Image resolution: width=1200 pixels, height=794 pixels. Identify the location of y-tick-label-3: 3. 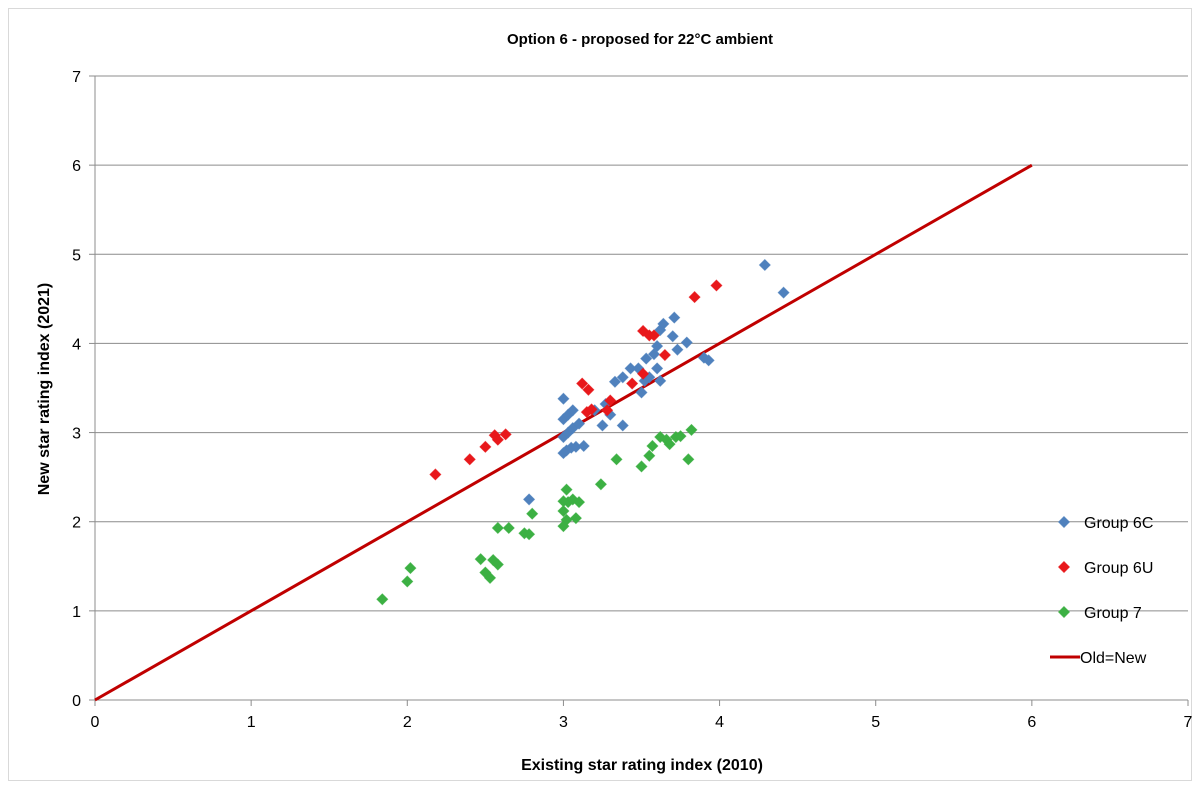
(76, 434).